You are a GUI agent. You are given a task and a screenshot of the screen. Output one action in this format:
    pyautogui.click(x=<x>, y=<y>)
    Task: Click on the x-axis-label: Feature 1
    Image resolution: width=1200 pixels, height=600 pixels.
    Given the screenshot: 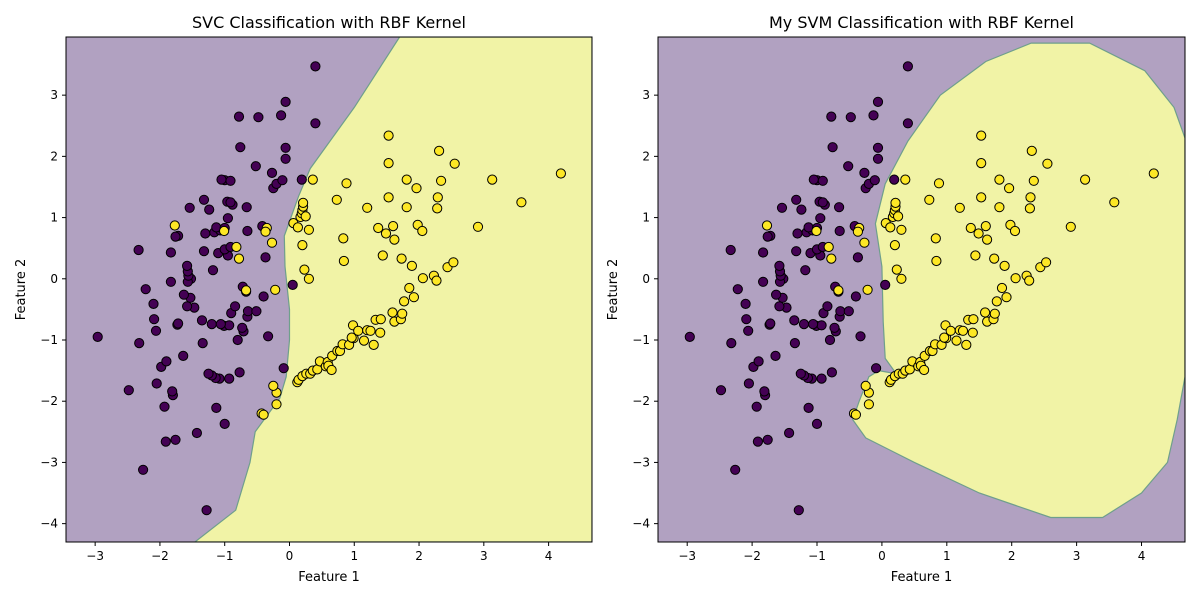 What is the action you would take?
    pyautogui.click(x=329, y=577)
    